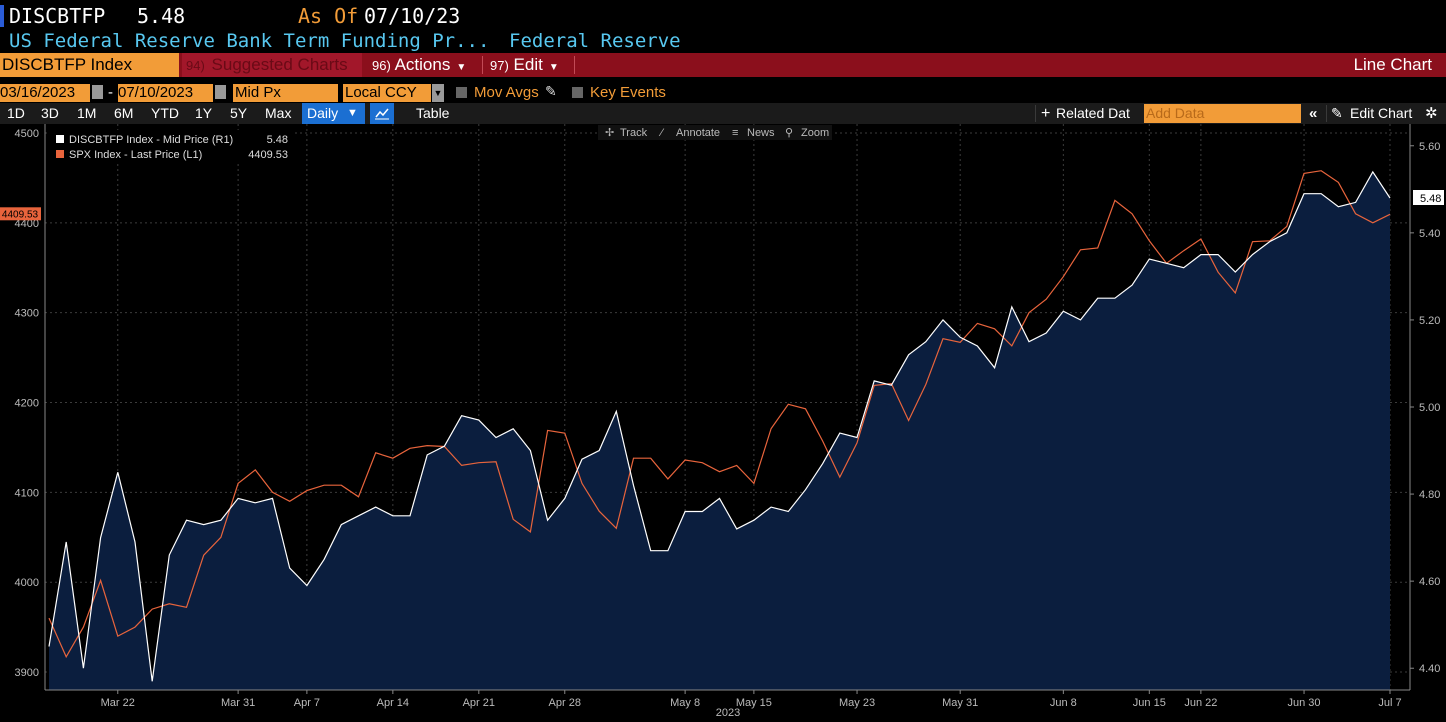 This screenshot has height=722, width=1446. Describe the element at coordinates (195, 65) in the screenshot. I see `suggested-num: 94)` at that location.